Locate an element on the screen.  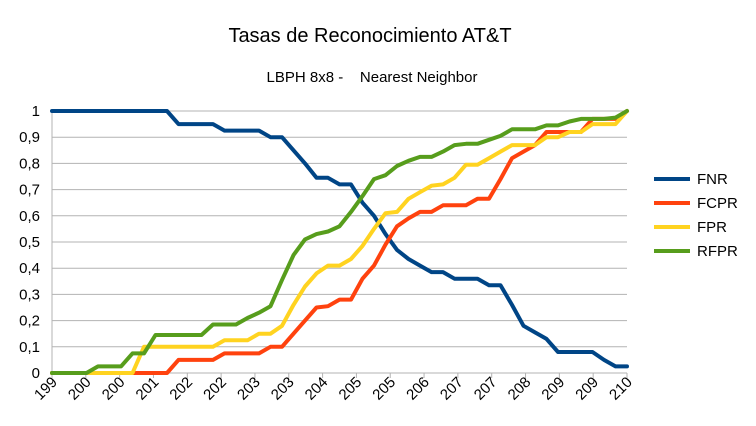
y-tick-label: 0,2 is located at coordinates (29, 321).